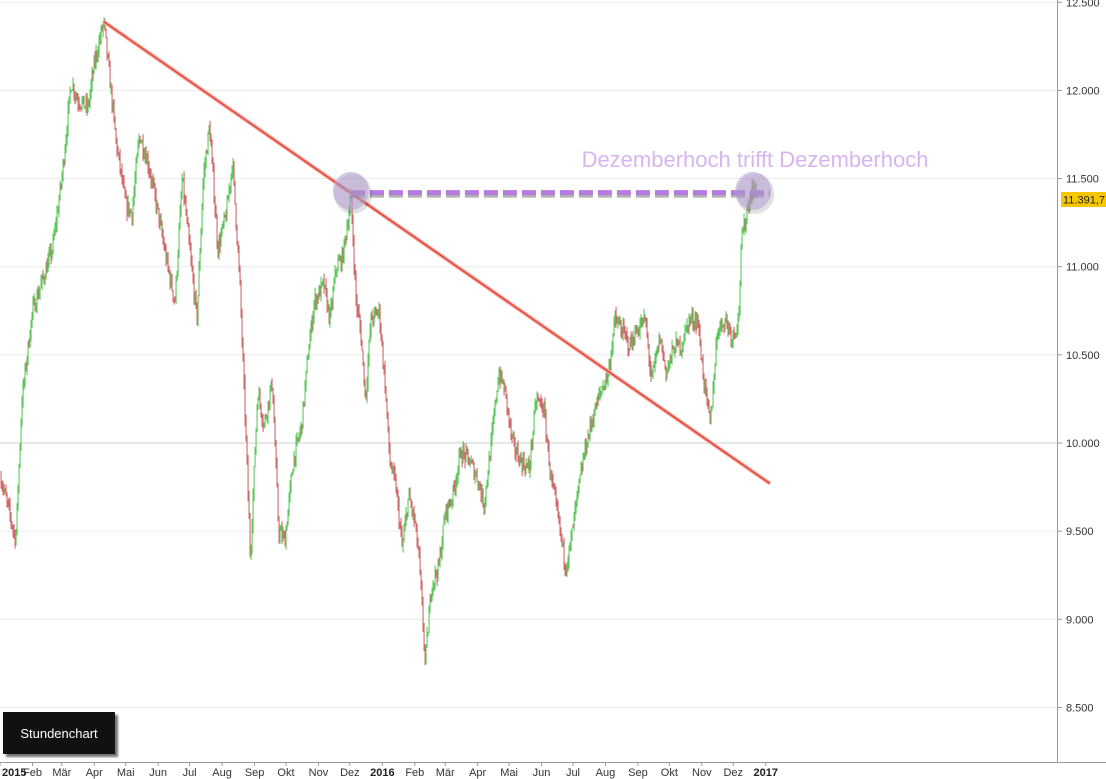 This screenshot has height=779, width=1106. What do you see at coordinates (382, 773) in the screenshot?
I see `x-tick-label: 2016` at bounding box center [382, 773].